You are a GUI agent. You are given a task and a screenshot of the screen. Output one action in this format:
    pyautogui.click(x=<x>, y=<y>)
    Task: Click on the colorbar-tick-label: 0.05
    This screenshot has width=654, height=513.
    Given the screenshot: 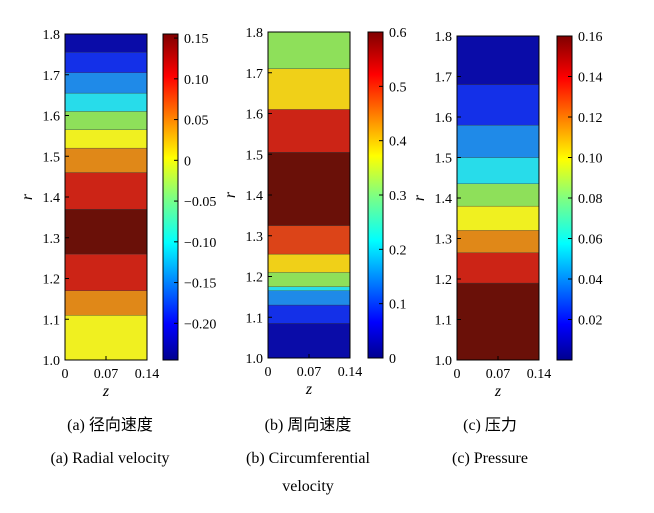 What is the action you would take?
    pyautogui.click(x=196, y=121)
    